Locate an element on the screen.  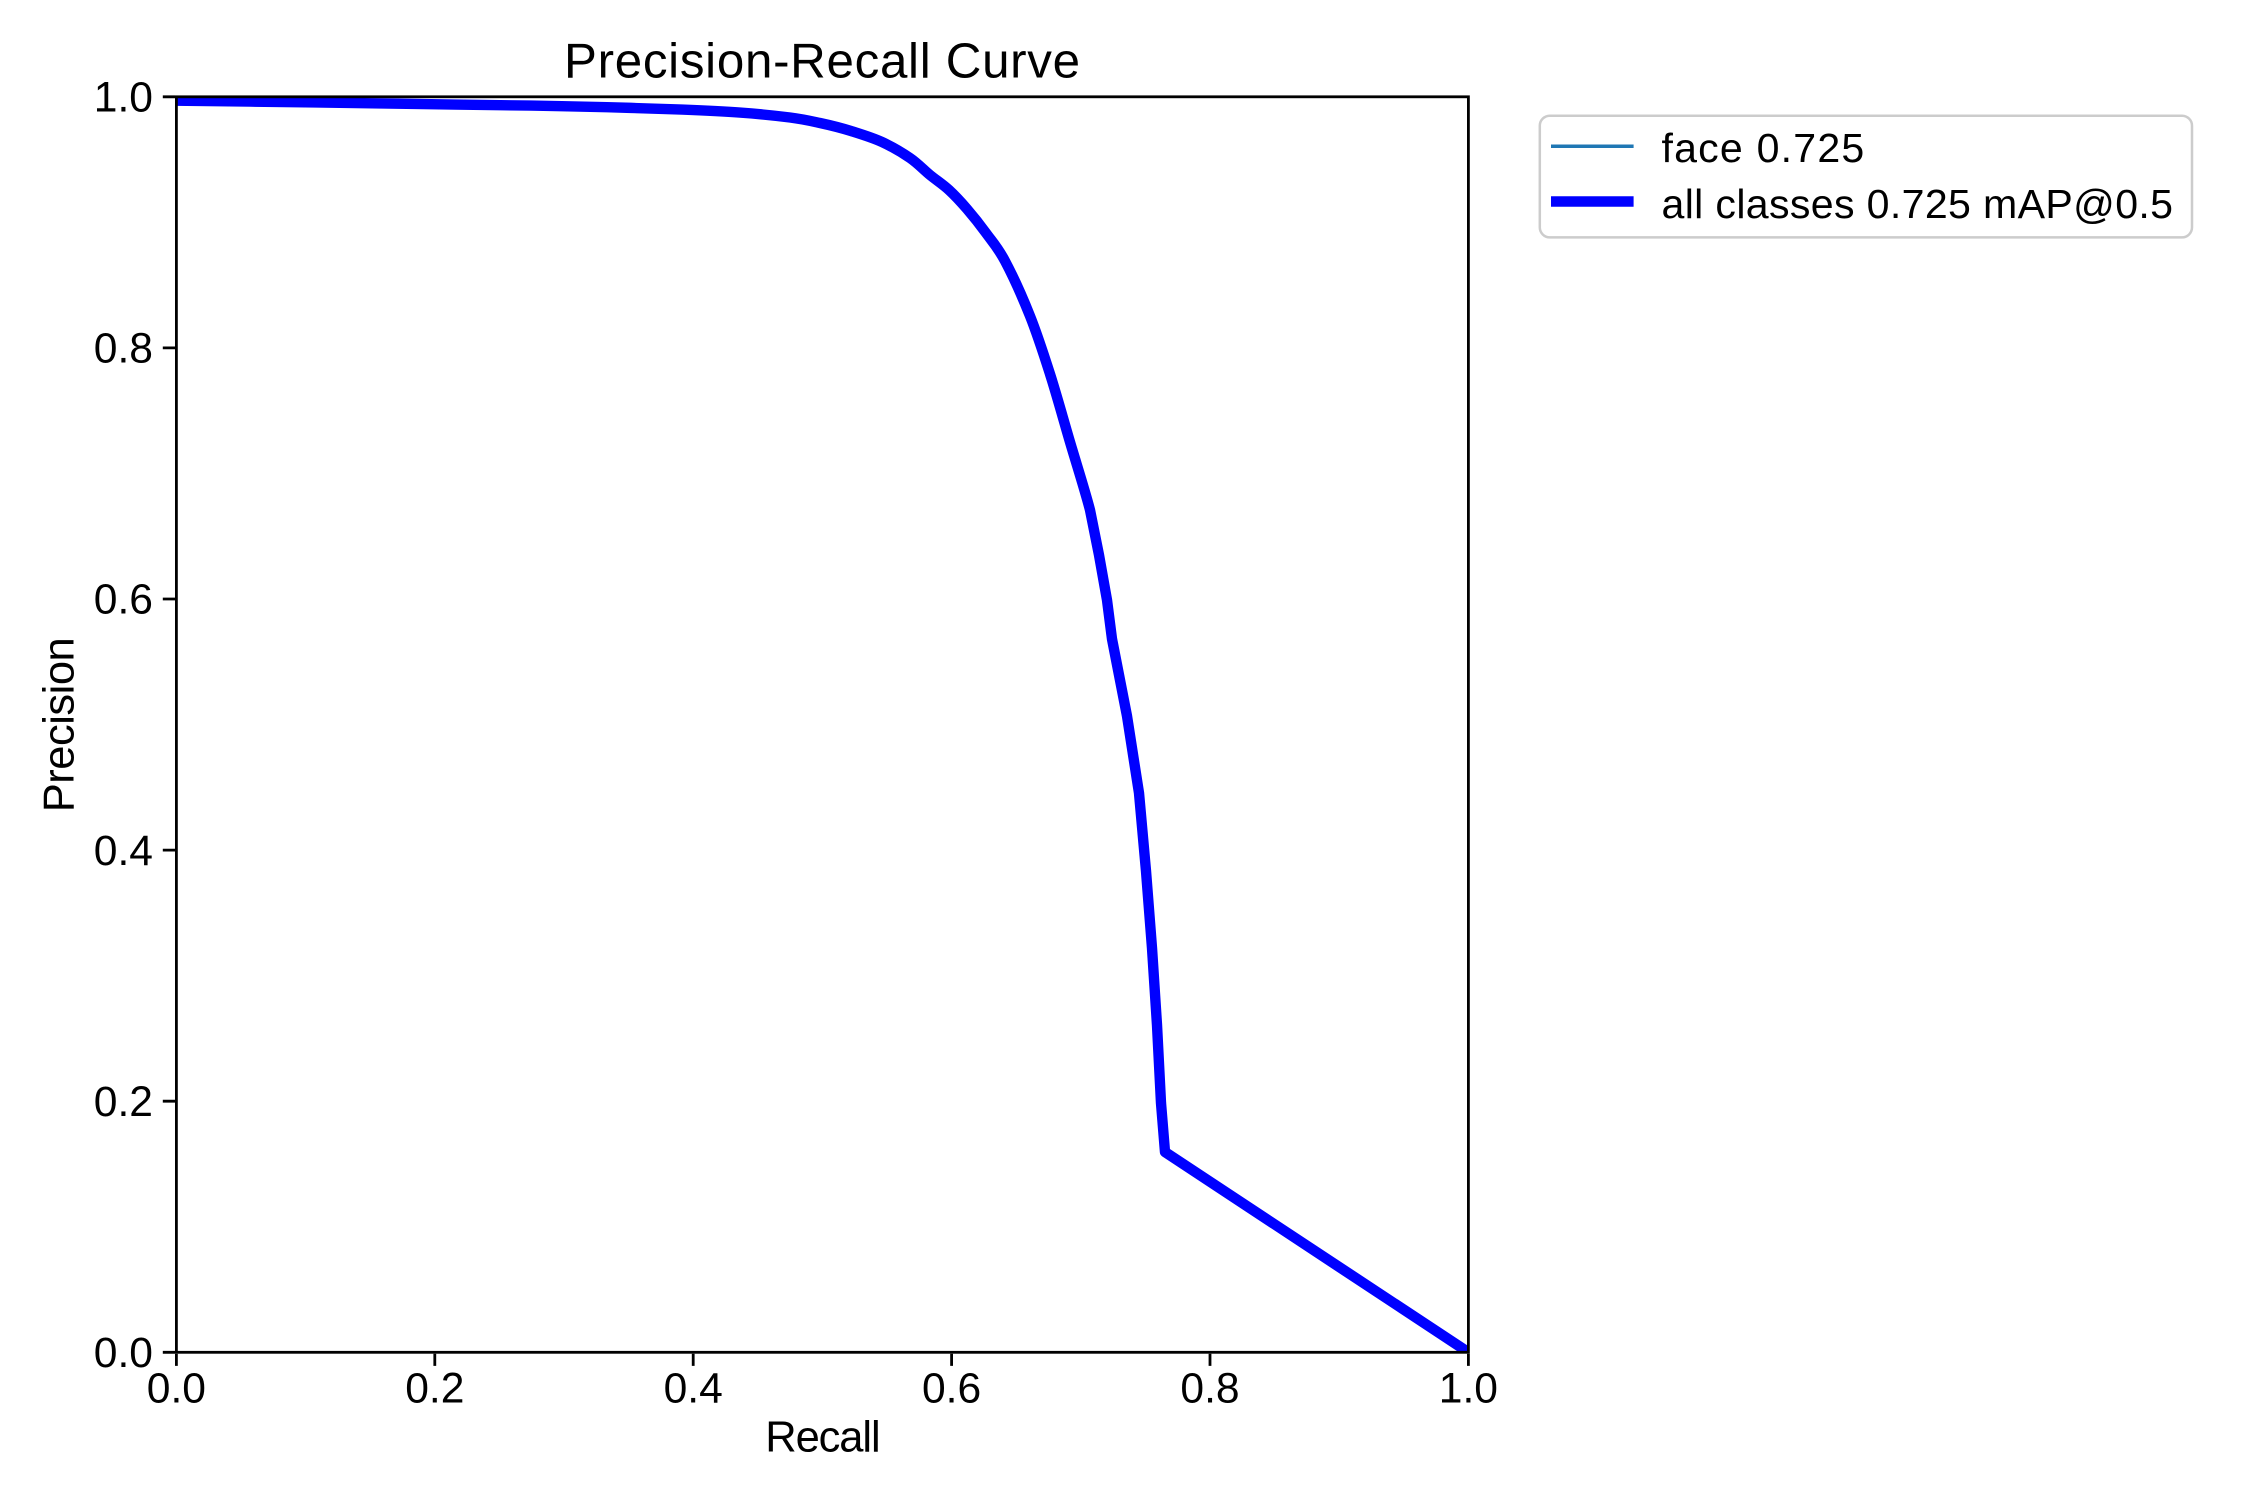
svg-text: Precision is located at coordinates (60, 725).